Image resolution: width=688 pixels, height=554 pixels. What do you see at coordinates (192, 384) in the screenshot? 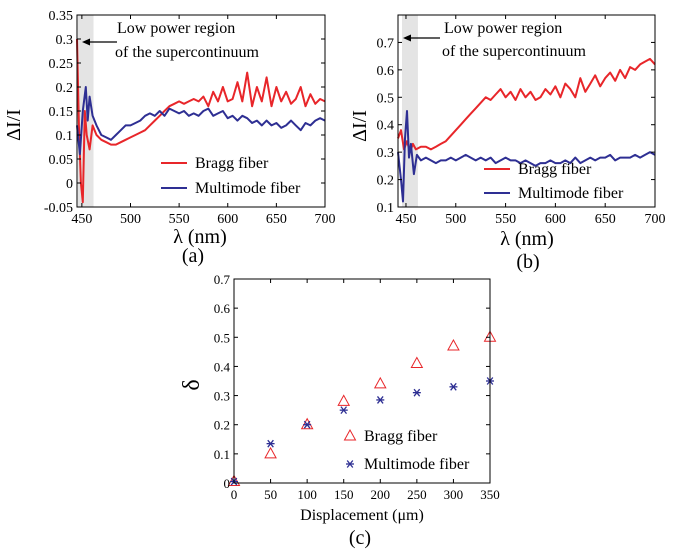
I see `y-axis-label: δ` at bounding box center [192, 384].